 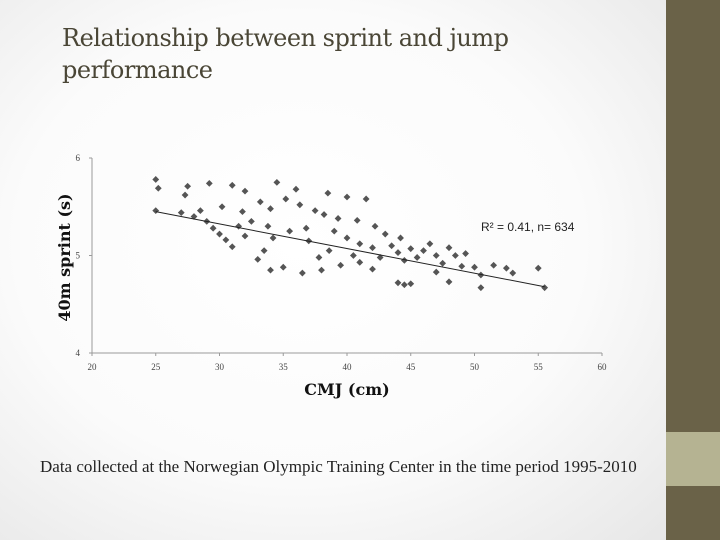 I want to click on x-tick-label: 20, so click(x=93, y=367).